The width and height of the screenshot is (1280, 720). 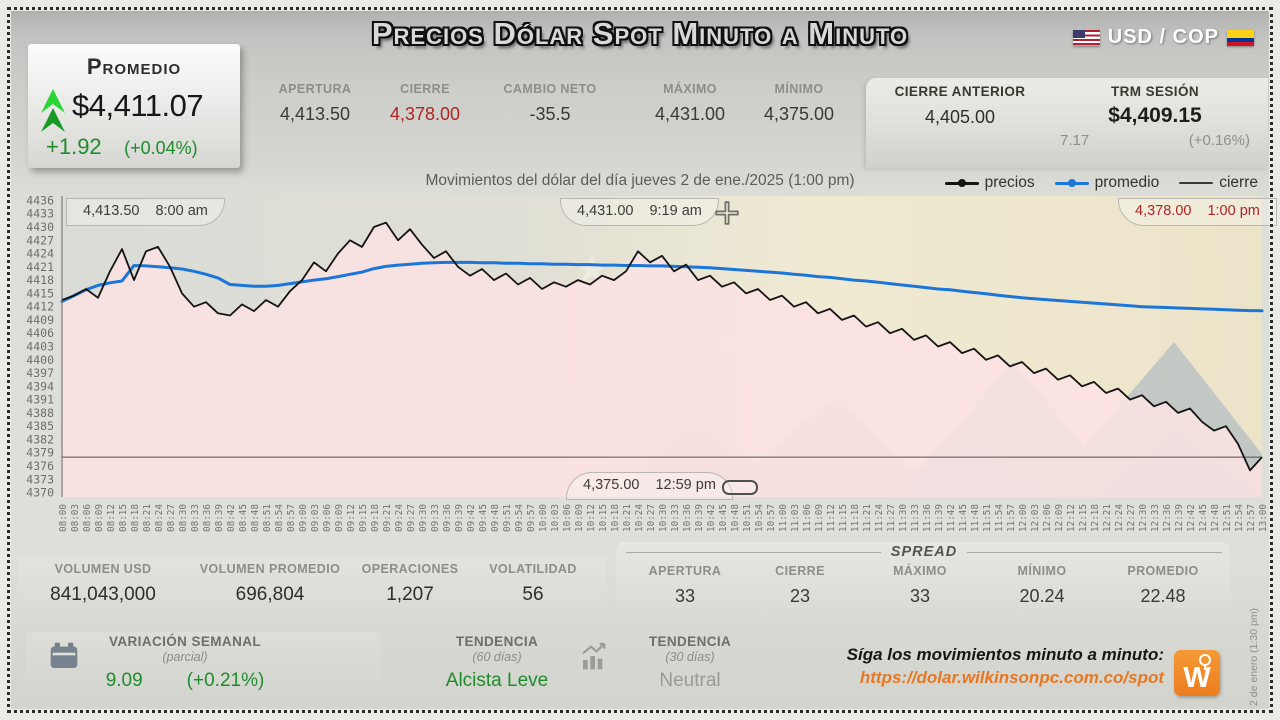 I want to click on svg-text: 09:33, so click(x=435, y=518).